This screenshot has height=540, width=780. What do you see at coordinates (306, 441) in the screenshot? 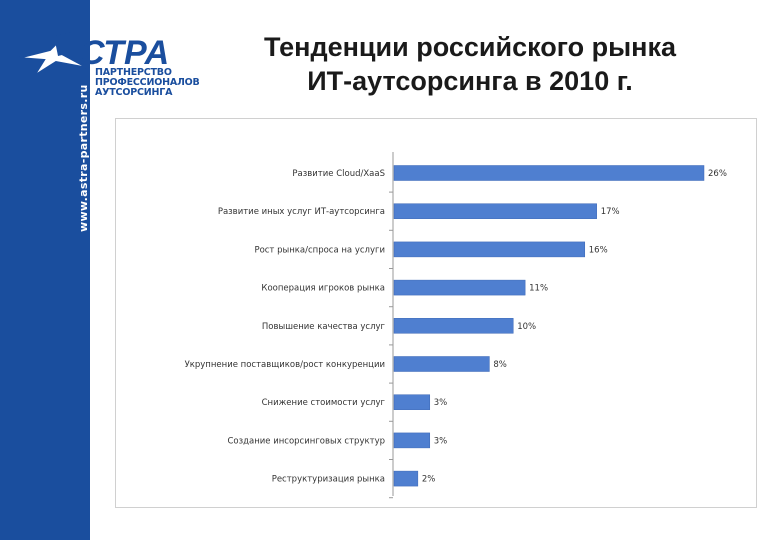
I see `category-label: Создание инсорсинговых структур` at bounding box center [306, 441].